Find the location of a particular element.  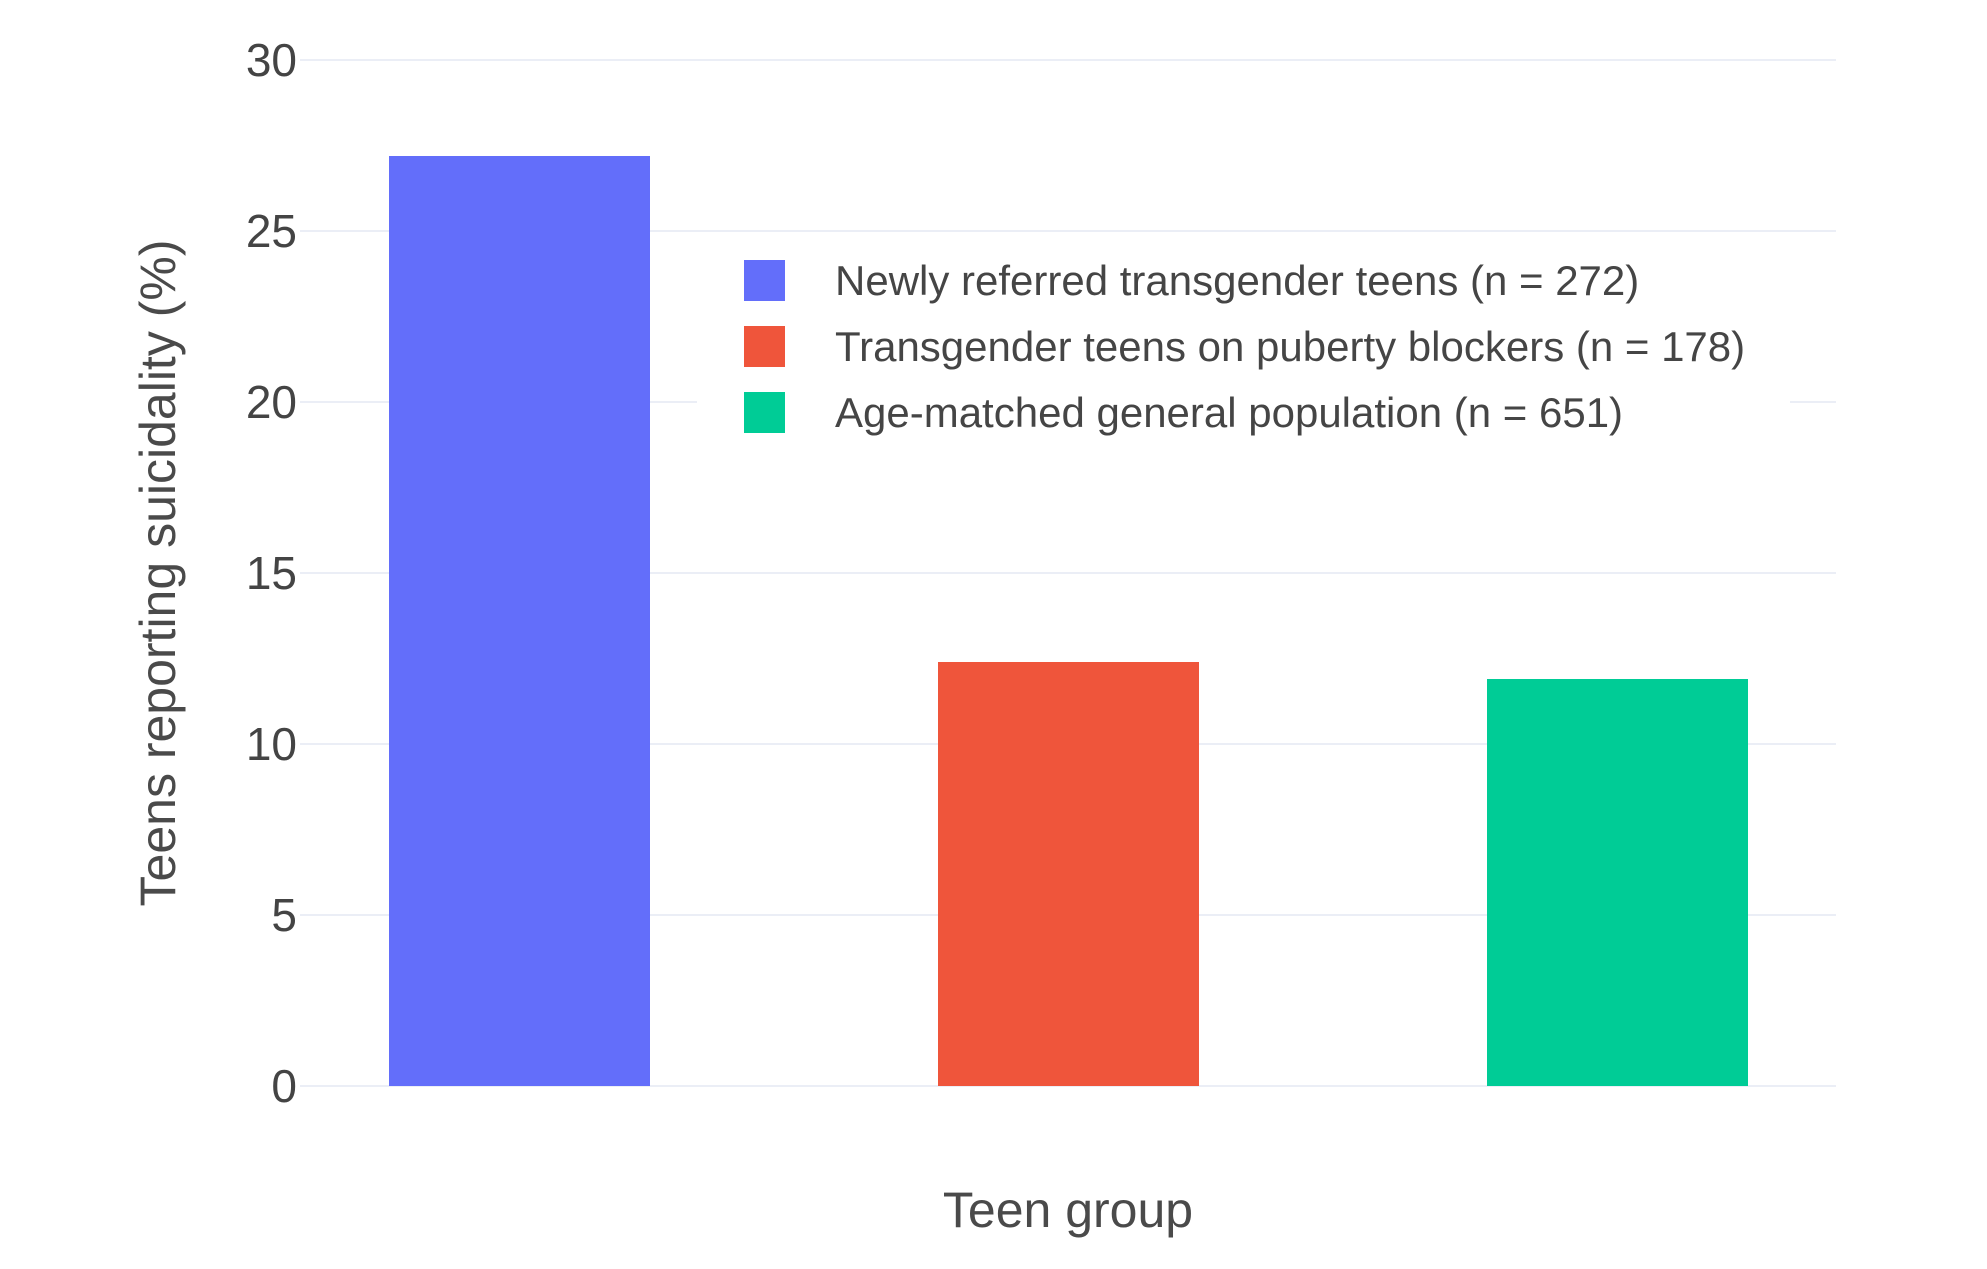

y-axis-title: Teens reporting suicidality (%) is located at coordinates (158, 573).